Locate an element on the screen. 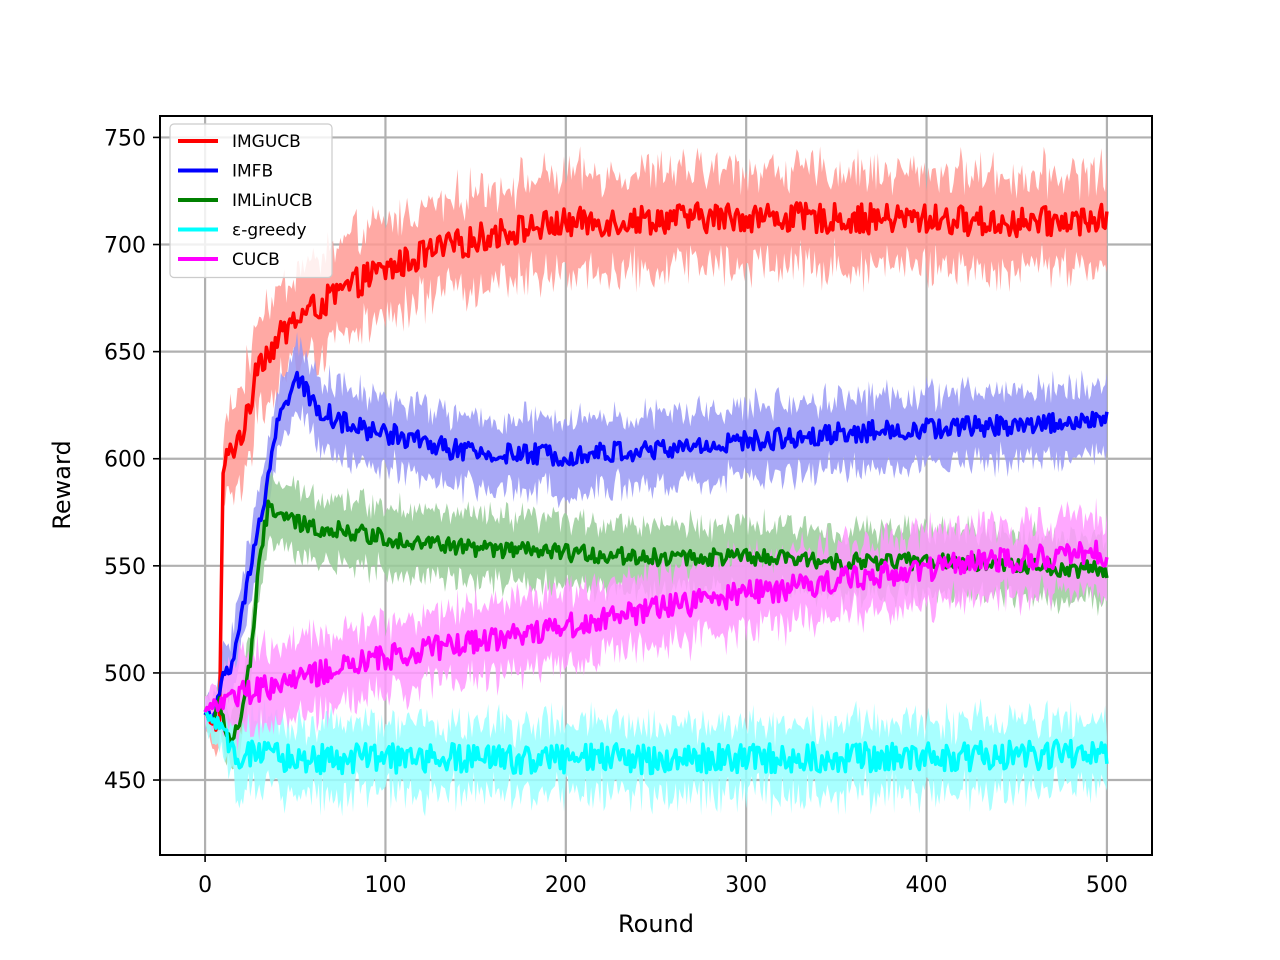  y-axis-label: Reward is located at coordinates (62, 484).